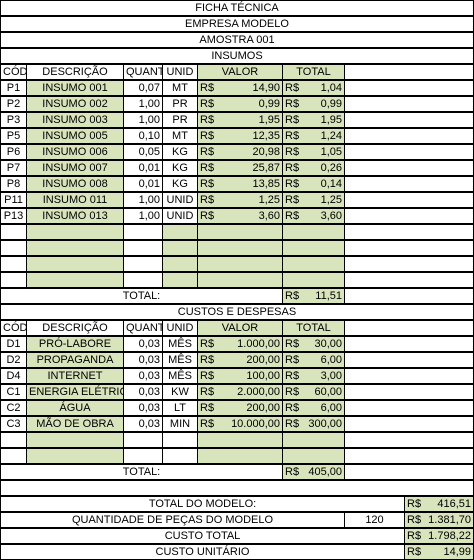 The width and height of the screenshot is (474, 560). I want to click on value-cell: R$ 20,98, so click(240, 152).